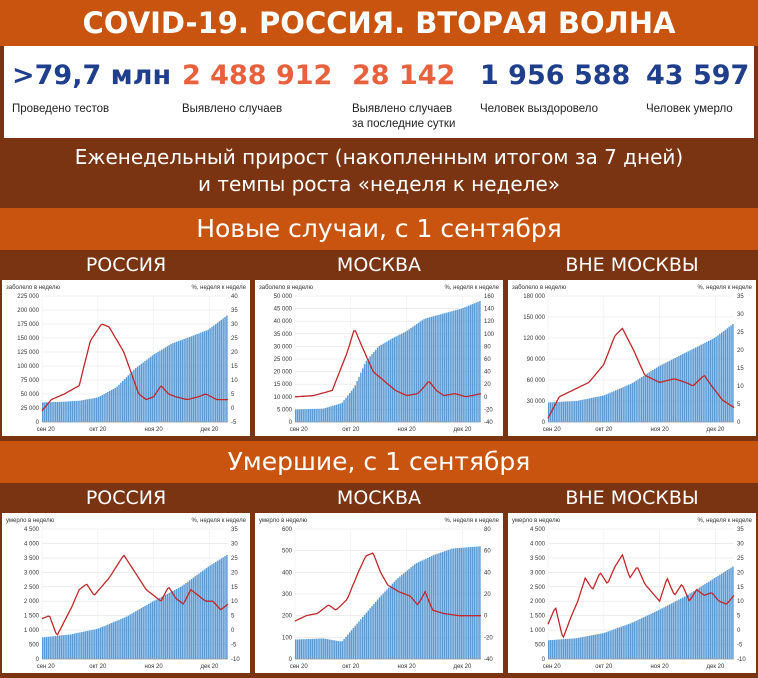  Describe the element at coordinates (135, 595) in the screenshot. I see `growth-rate-line` at that location.